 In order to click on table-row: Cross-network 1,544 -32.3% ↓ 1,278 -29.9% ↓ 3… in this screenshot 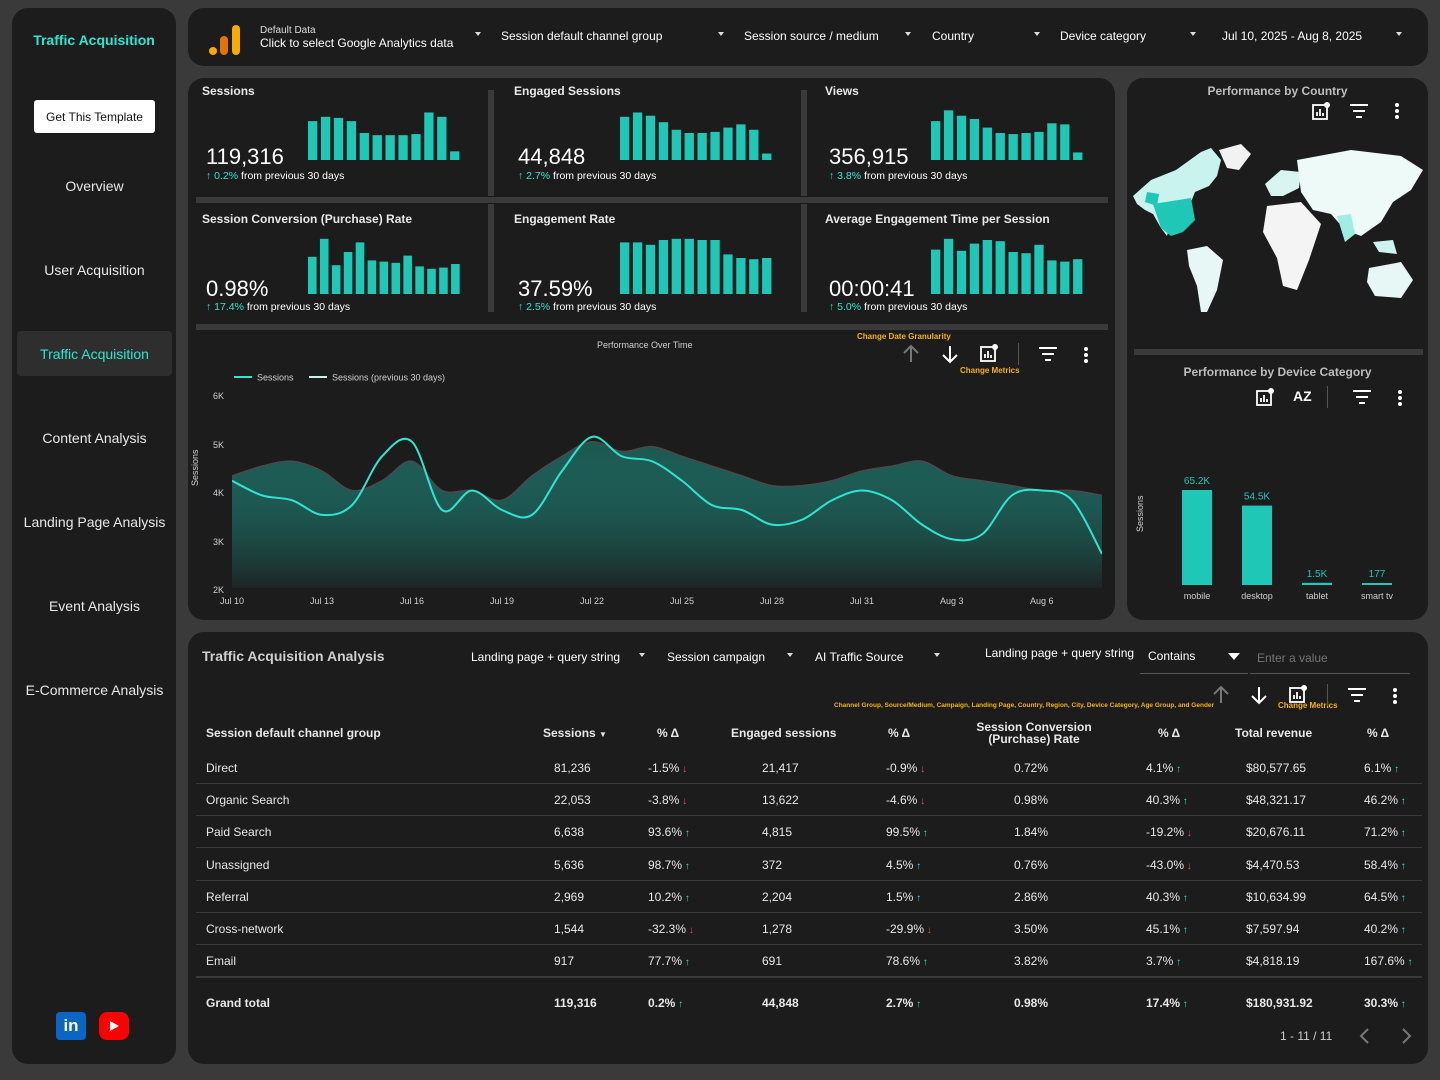, I will do `click(809, 929)`.